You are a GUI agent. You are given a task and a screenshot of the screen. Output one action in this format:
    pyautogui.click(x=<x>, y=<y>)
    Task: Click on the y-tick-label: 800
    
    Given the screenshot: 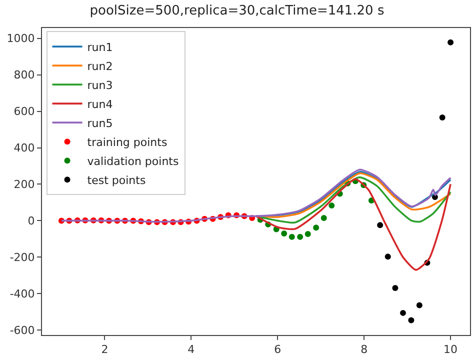 What is the action you would take?
    pyautogui.click(x=24, y=75)
    